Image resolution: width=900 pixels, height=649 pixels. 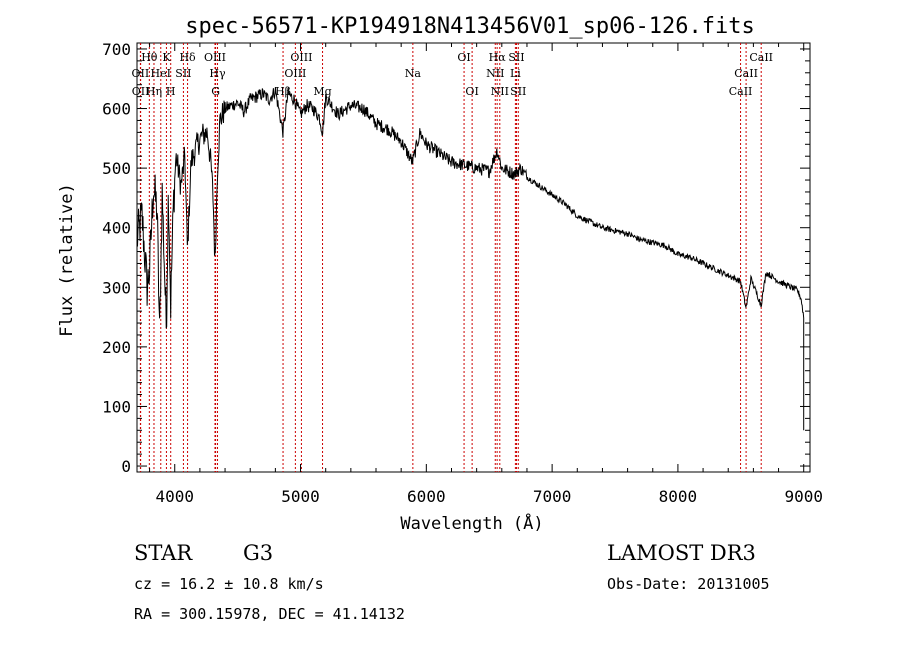 I want to click on y-tick-label: 400, so click(x=116, y=228).